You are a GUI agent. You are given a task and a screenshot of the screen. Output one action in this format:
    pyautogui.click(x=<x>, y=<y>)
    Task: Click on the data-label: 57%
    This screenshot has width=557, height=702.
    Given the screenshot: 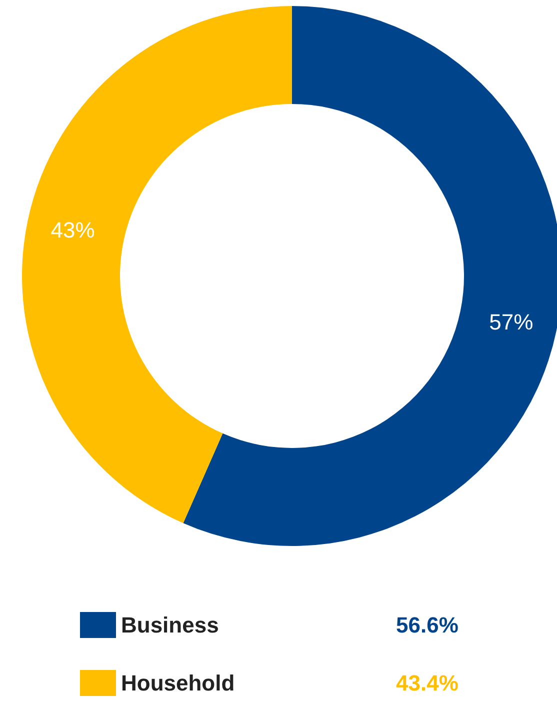 What is the action you would take?
    pyautogui.click(x=511, y=322)
    